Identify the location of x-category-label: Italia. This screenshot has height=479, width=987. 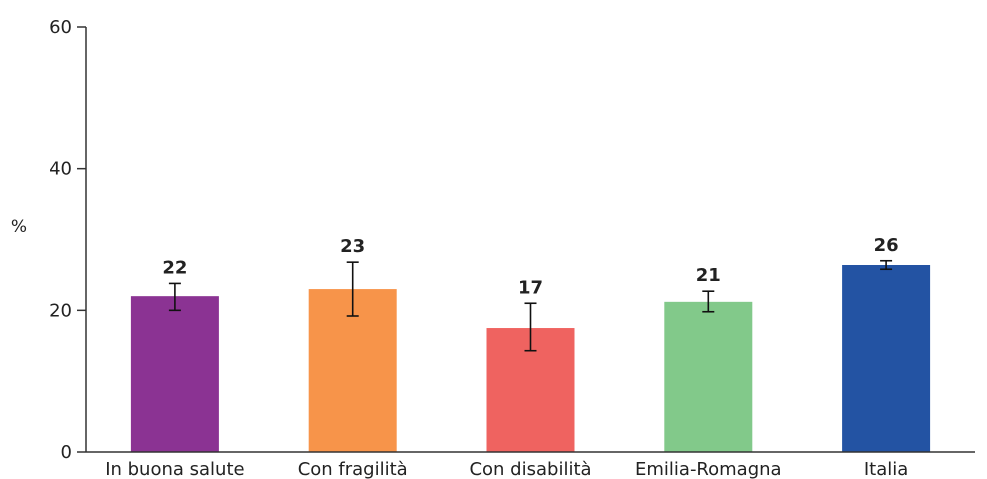
(886, 469).